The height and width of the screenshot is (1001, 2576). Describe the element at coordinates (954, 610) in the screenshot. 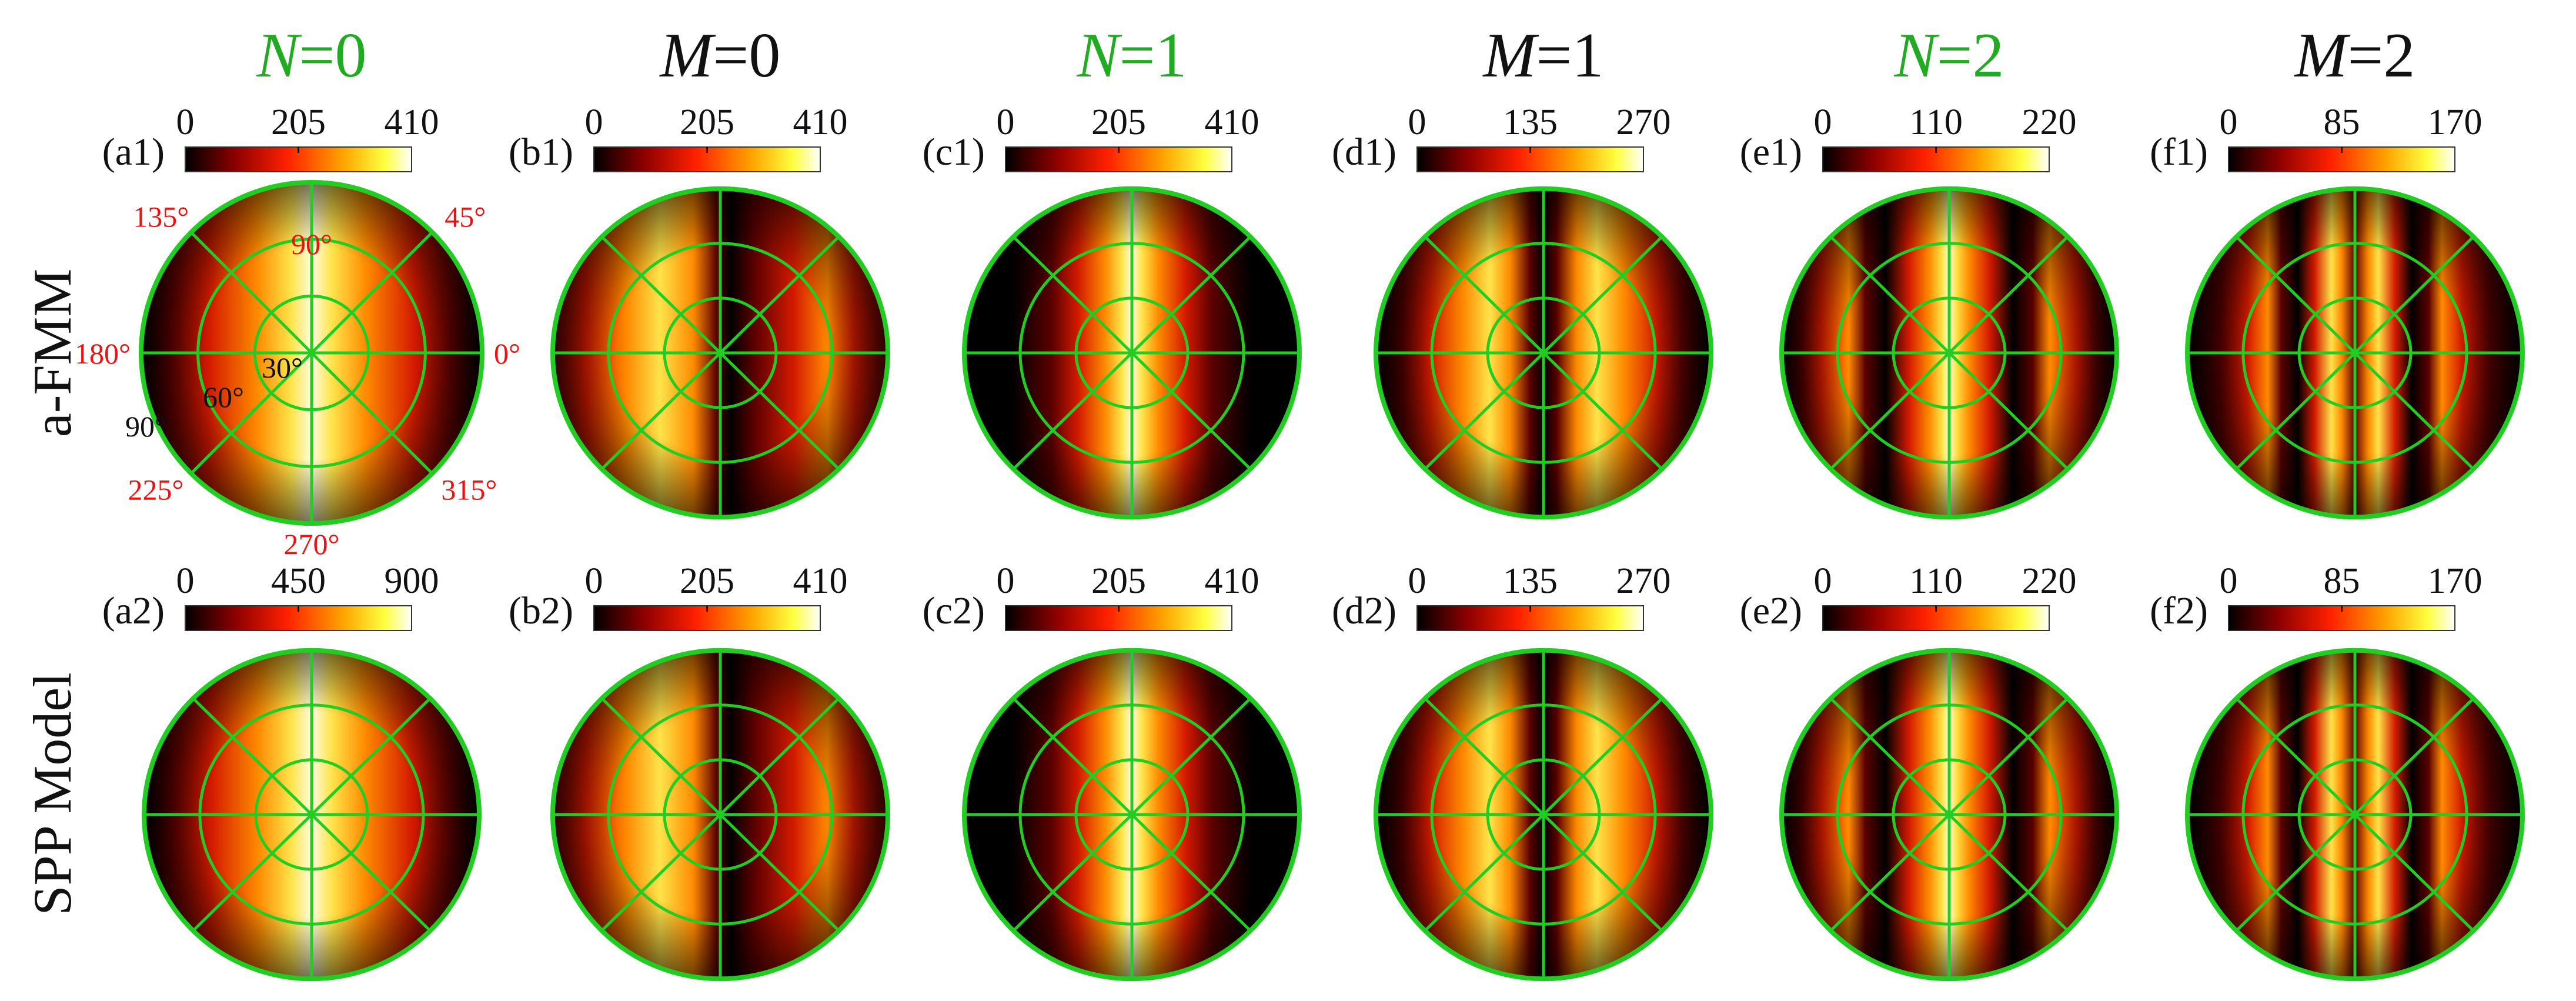

I see `panel-label: (c2)` at that location.